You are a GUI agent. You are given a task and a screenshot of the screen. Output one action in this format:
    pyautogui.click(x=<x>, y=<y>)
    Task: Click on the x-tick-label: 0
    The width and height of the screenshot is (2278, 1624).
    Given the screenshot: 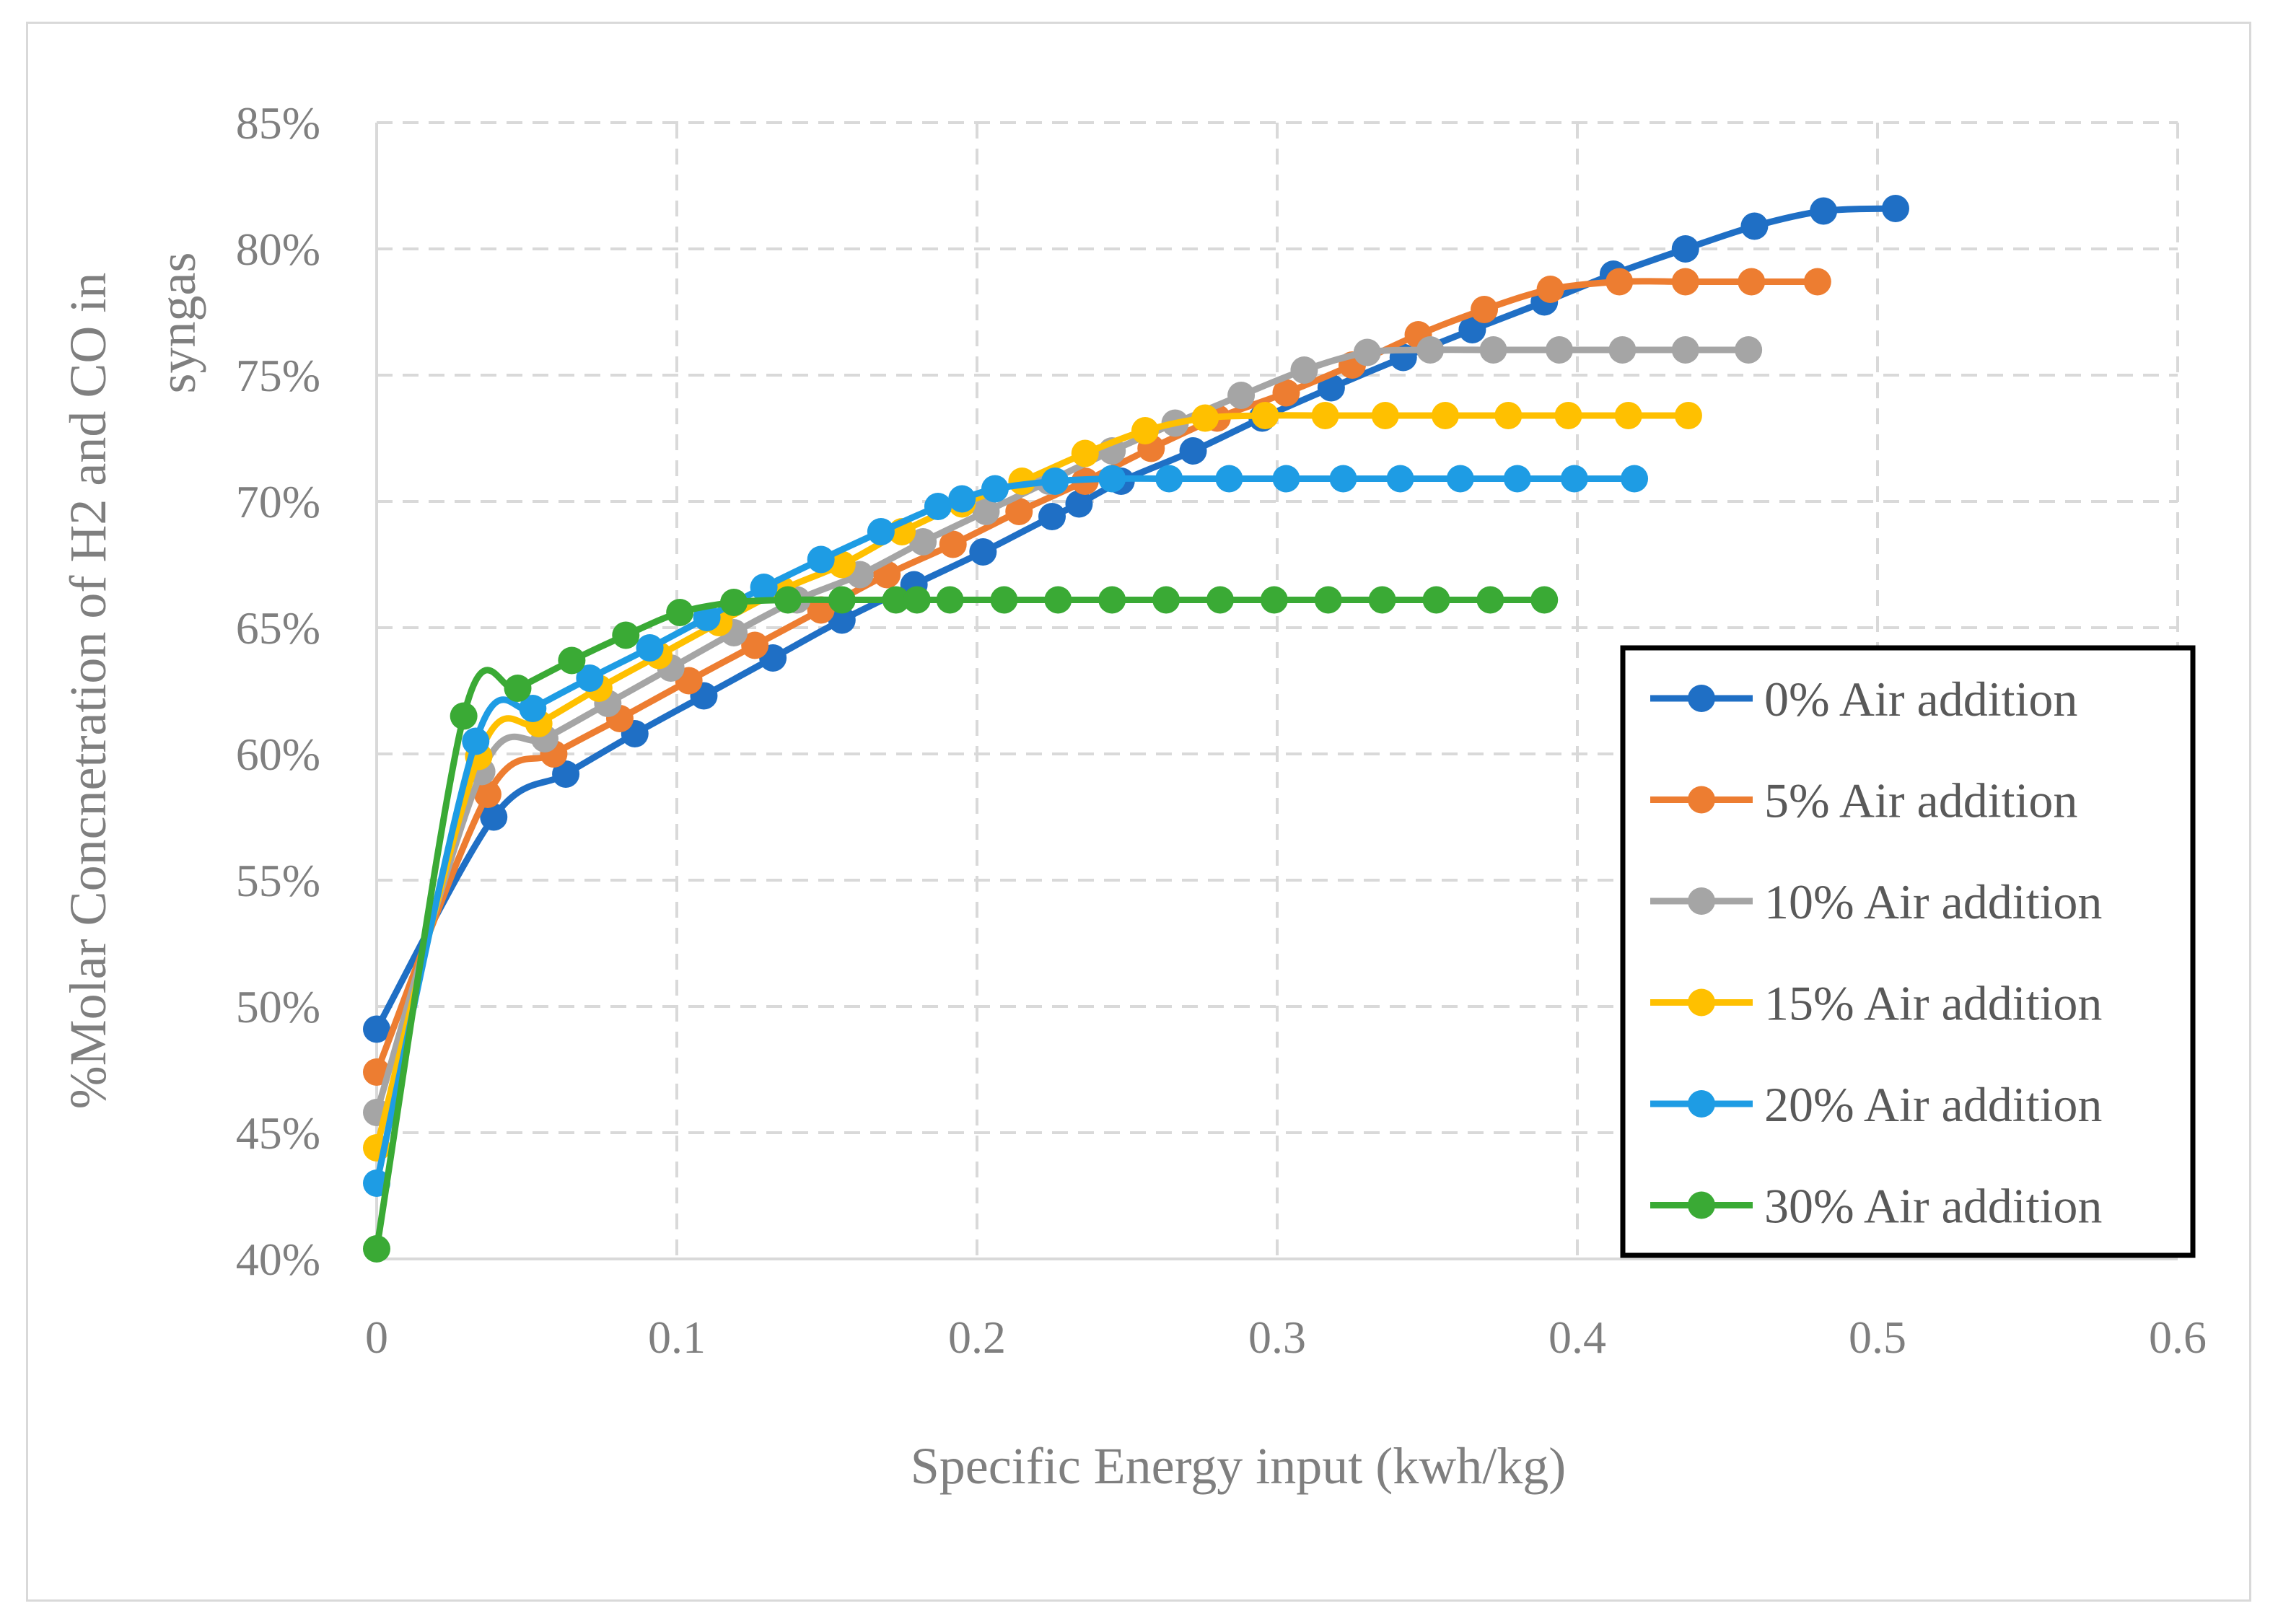 What is the action you would take?
    pyautogui.click(x=376, y=1337)
    